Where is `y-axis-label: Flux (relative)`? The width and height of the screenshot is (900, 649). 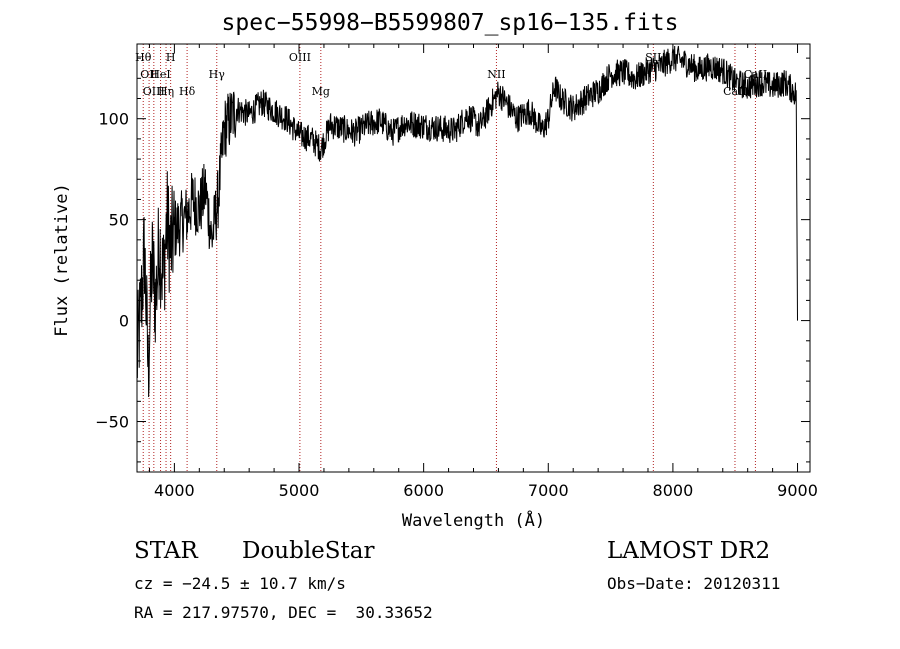
y-axis-label: Flux (relative) is located at coordinates (62, 260).